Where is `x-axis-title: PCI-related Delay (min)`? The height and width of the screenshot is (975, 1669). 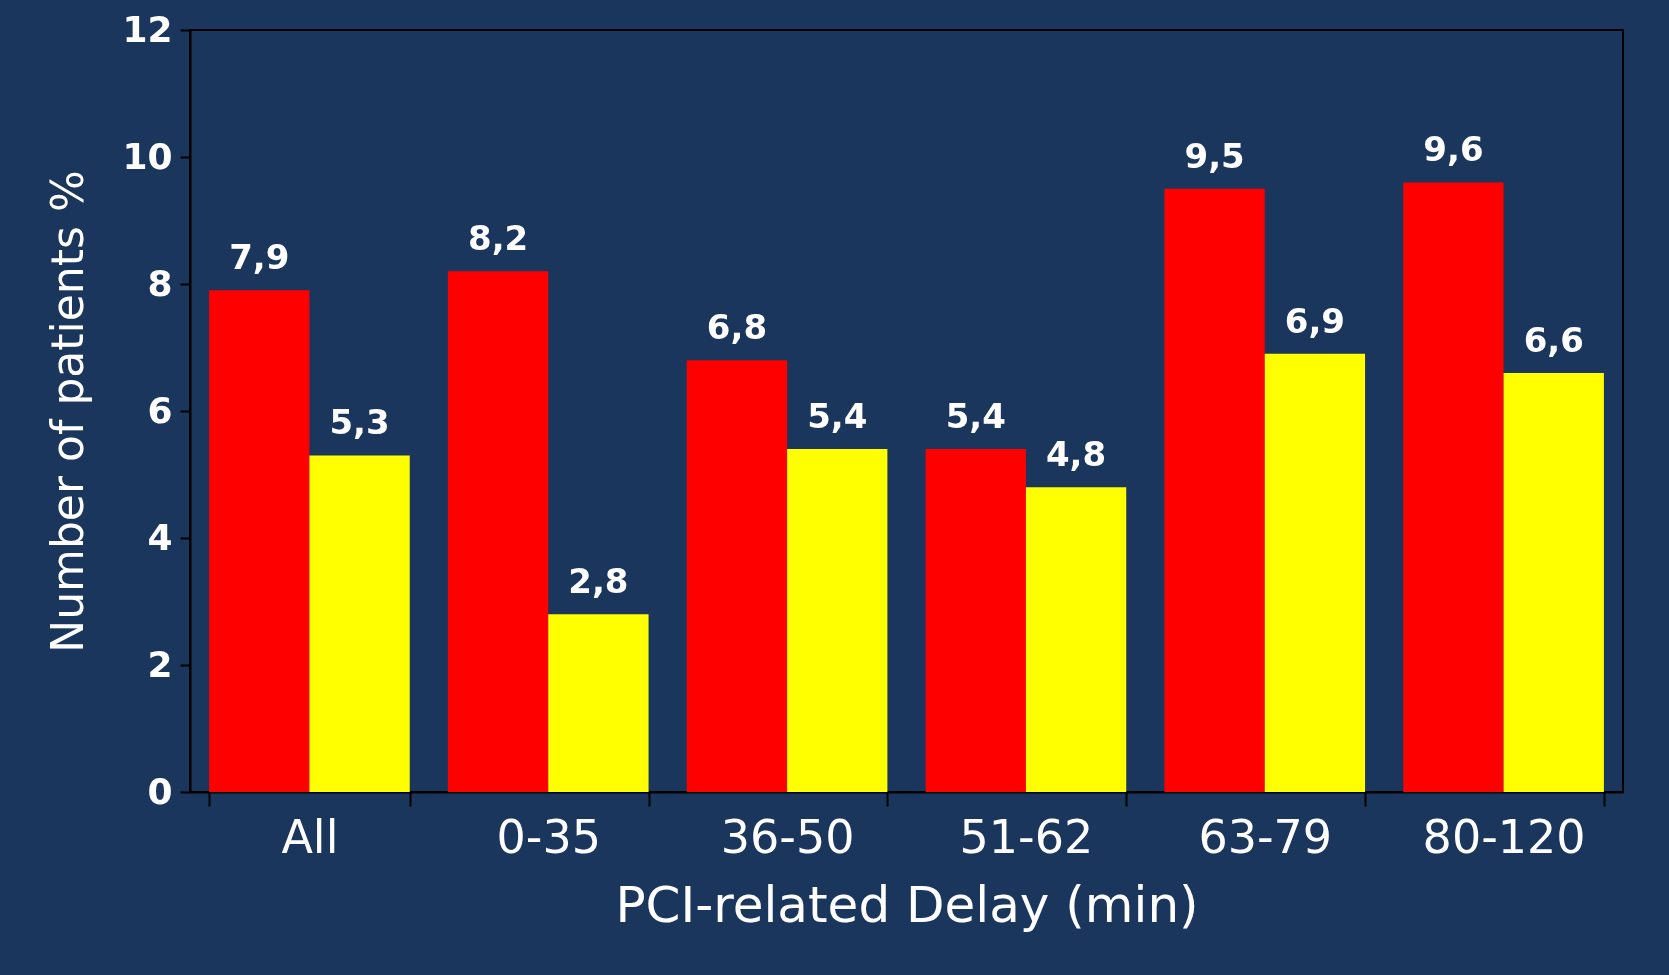 x-axis-title: PCI-related Delay (min) is located at coordinates (907, 904).